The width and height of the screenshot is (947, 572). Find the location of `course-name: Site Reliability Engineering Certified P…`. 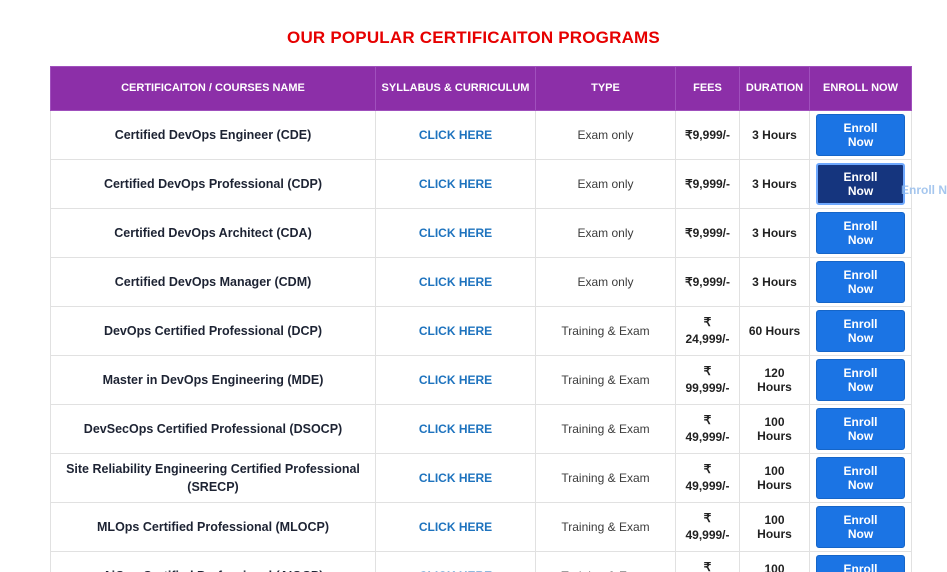

course-name: Site Reliability Engineering Certified P… is located at coordinates (213, 478).